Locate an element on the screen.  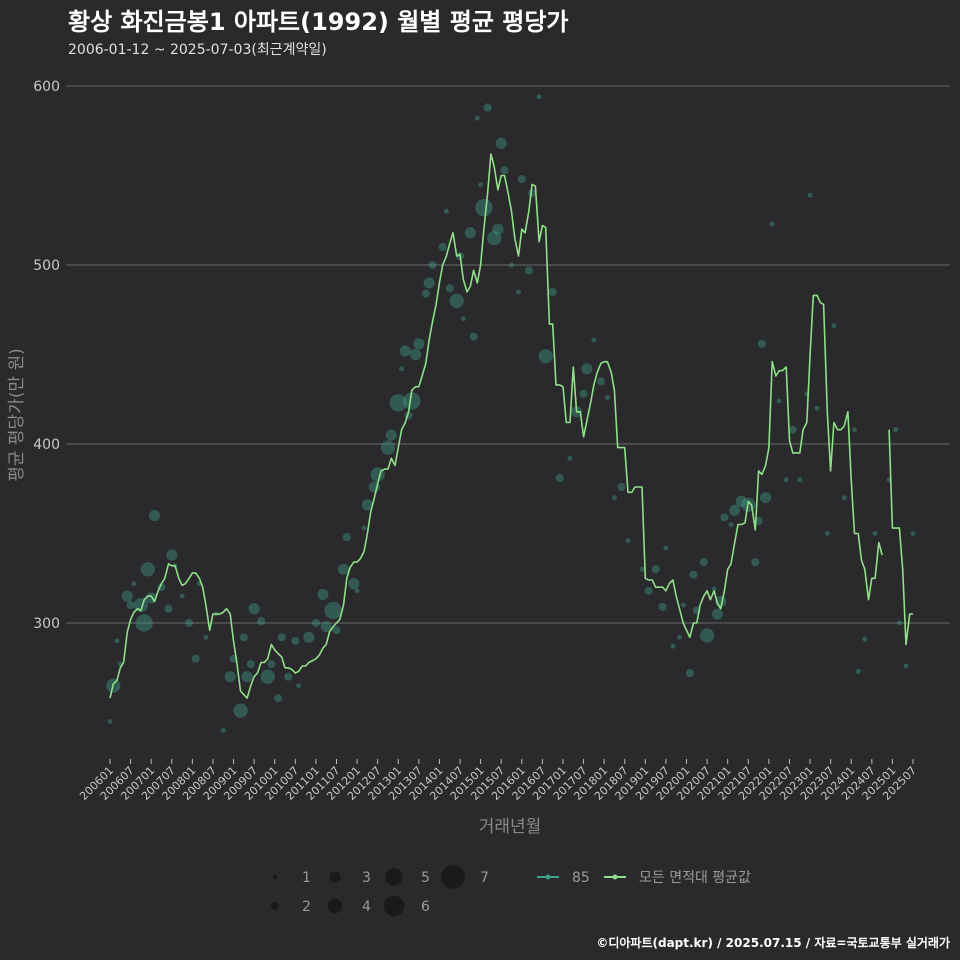
y-tick-label: 300 is located at coordinates (46, 624).